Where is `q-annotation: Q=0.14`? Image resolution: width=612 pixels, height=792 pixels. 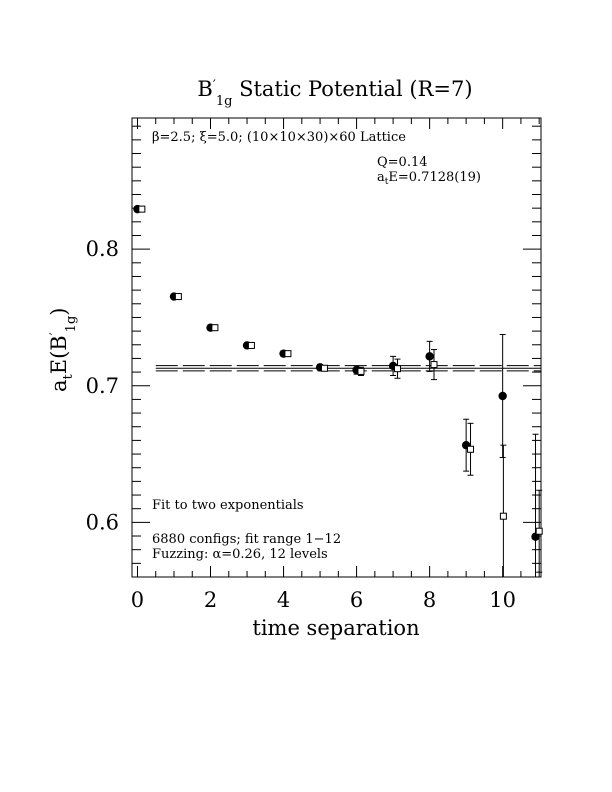
q-annotation: Q=0.14 is located at coordinates (402, 162).